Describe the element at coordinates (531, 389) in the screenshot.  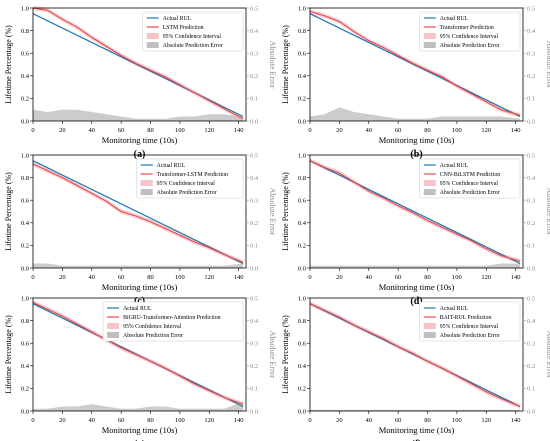
I see `y2-tick-label: 0.1` at that location.